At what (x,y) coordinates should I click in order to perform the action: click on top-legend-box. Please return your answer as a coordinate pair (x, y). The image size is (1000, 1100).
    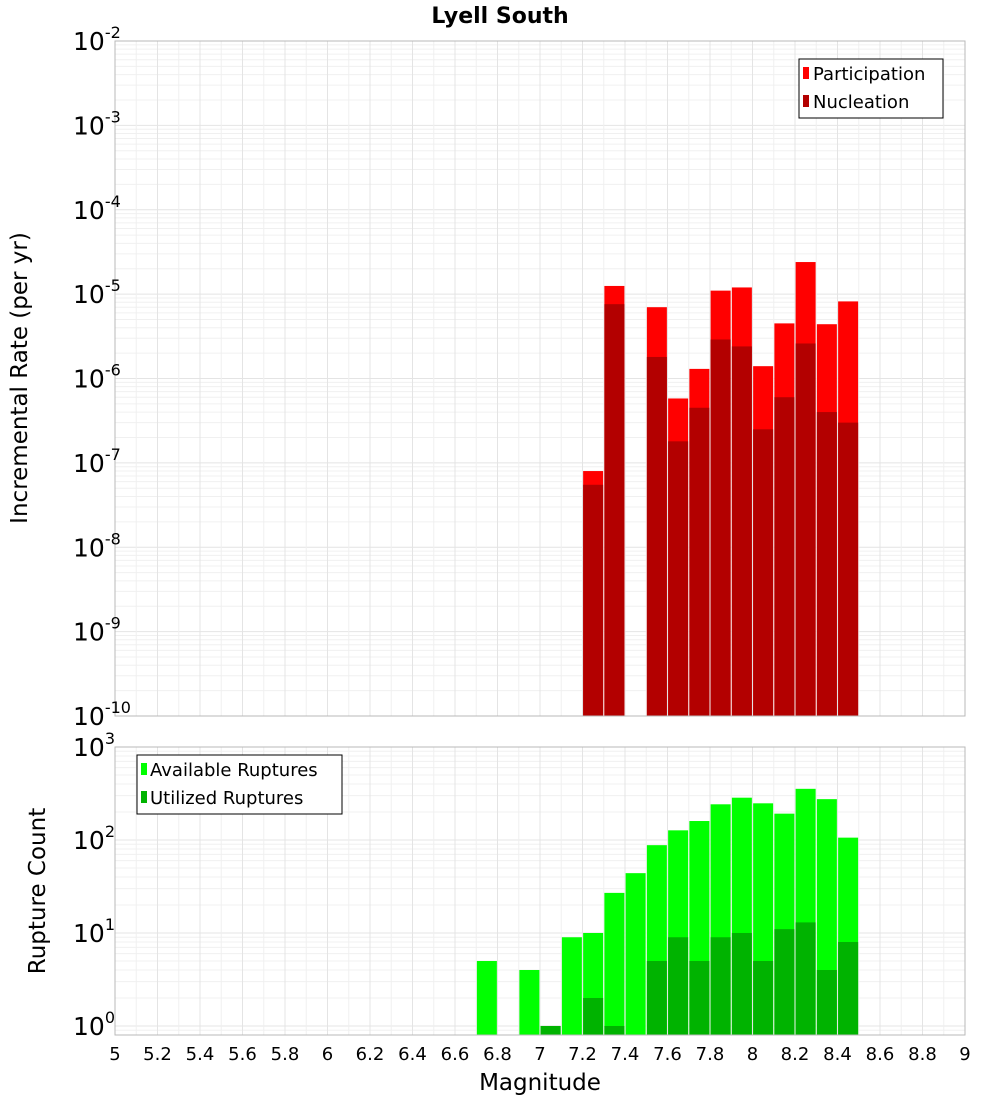
    Looking at the image, I should click on (871, 88).